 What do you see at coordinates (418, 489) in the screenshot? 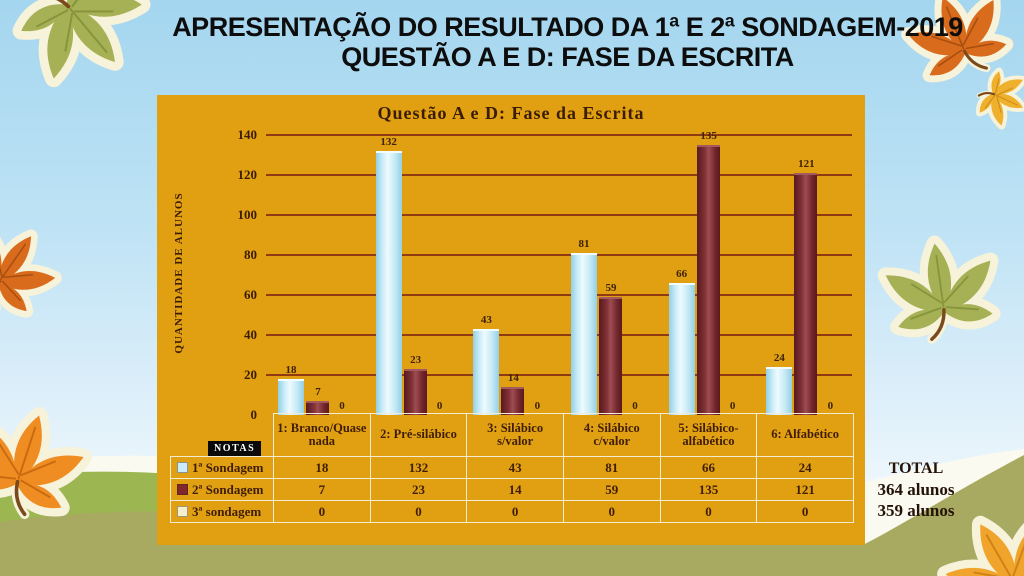
I see `value-cell: 23` at bounding box center [418, 489].